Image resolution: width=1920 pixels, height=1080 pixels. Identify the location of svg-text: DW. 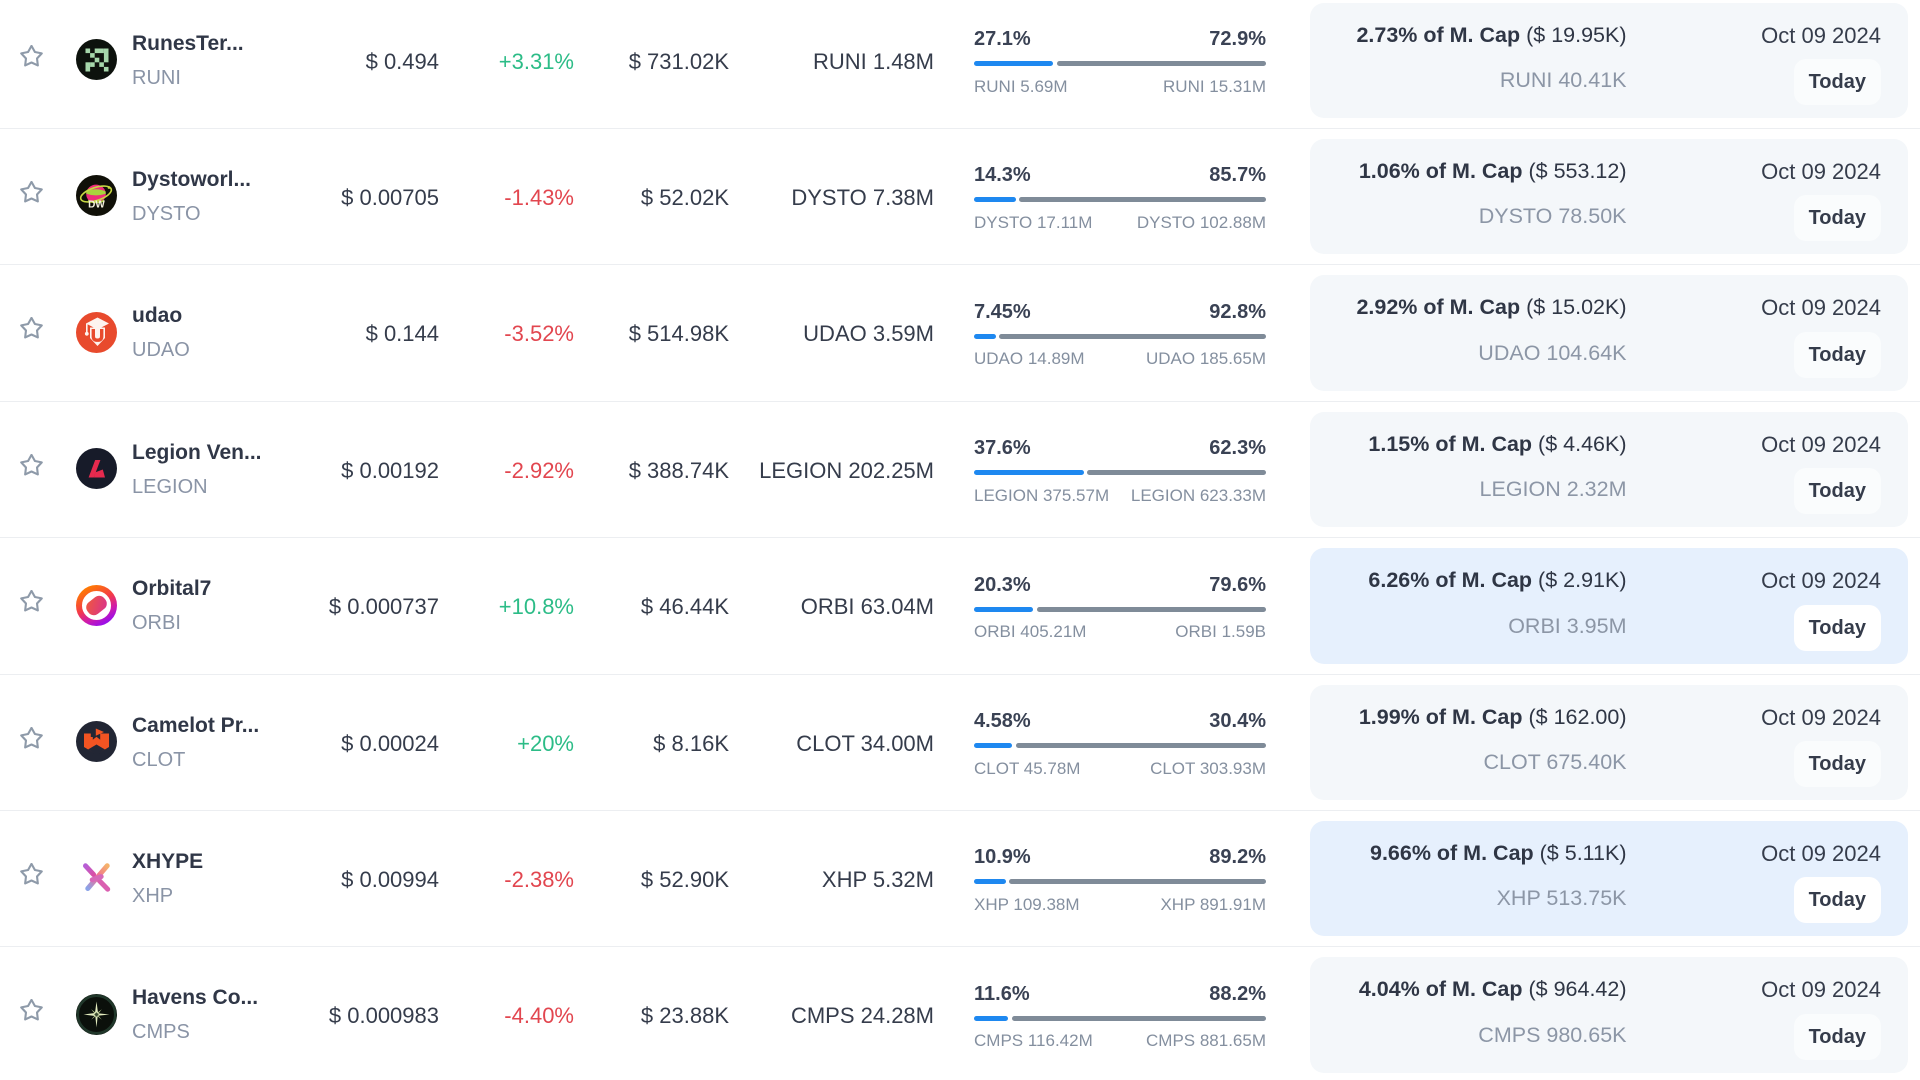
(96, 205).